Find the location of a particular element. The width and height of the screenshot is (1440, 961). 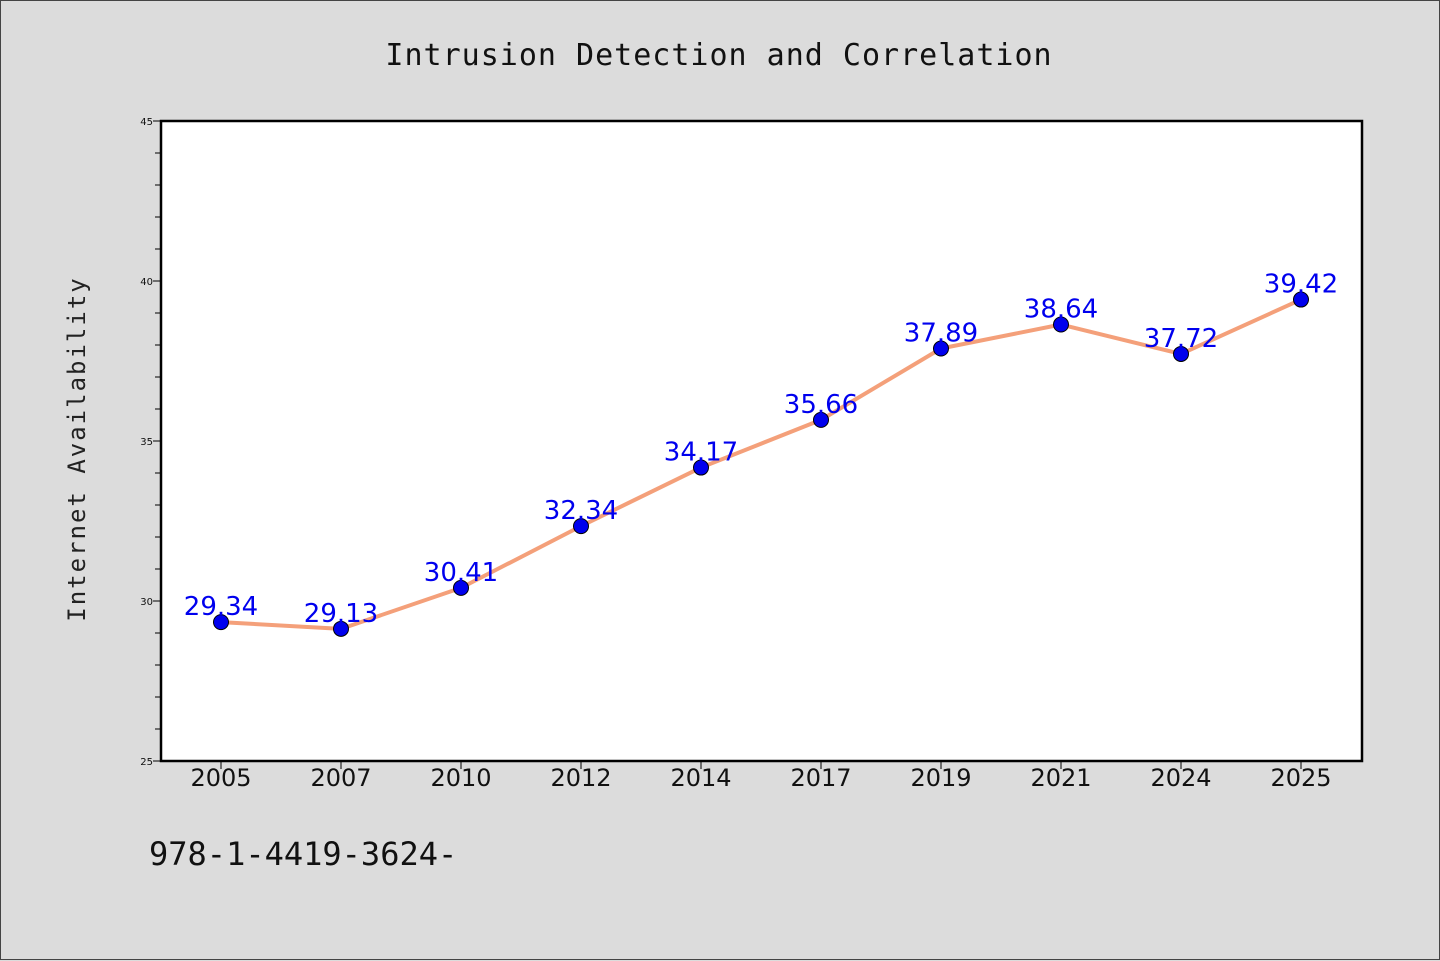

data-label: 39.42 is located at coordinates (1301, 285).